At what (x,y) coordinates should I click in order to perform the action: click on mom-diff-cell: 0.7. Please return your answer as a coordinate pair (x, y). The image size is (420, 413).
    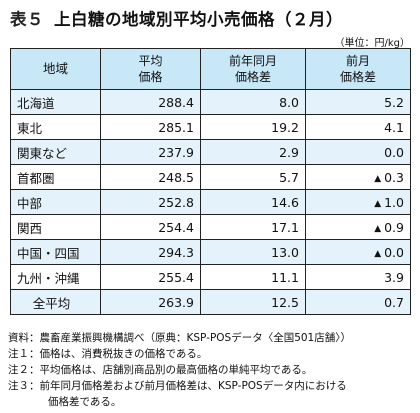
    Looking at the image, I should click on (358, 302).